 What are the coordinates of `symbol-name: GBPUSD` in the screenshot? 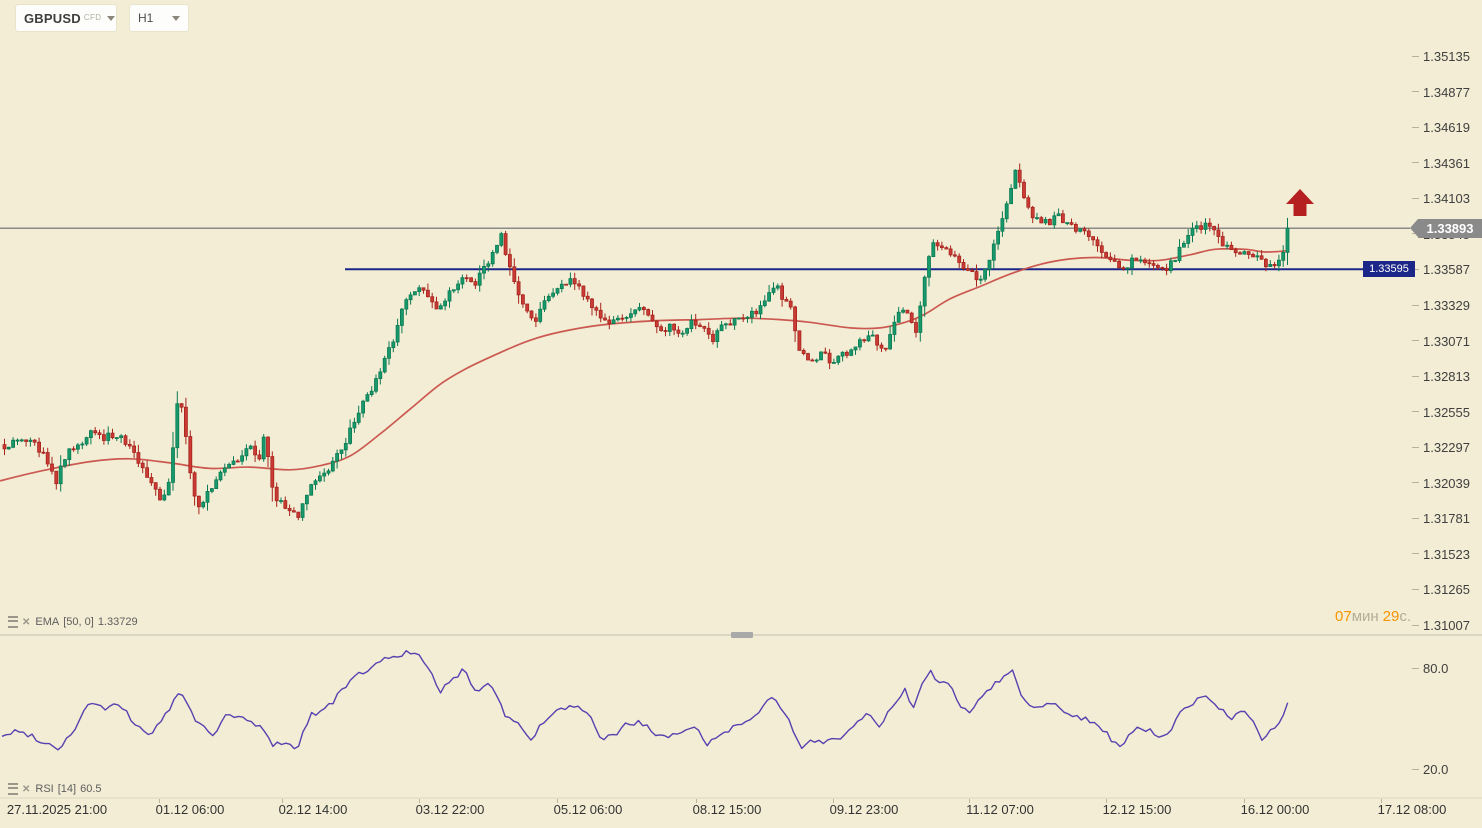 It's located at (52, 18).